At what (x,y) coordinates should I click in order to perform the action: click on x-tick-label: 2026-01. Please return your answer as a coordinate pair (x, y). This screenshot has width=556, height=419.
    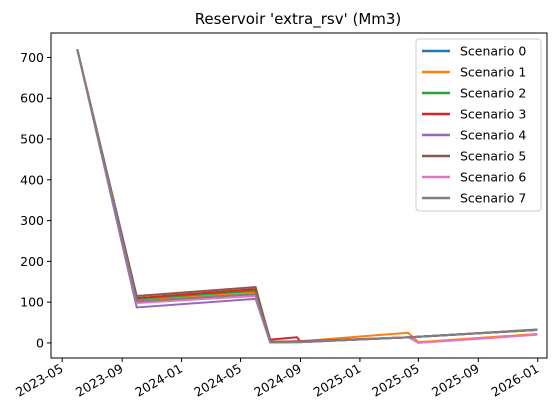
    Looking at the image, I should click on (515, 380).